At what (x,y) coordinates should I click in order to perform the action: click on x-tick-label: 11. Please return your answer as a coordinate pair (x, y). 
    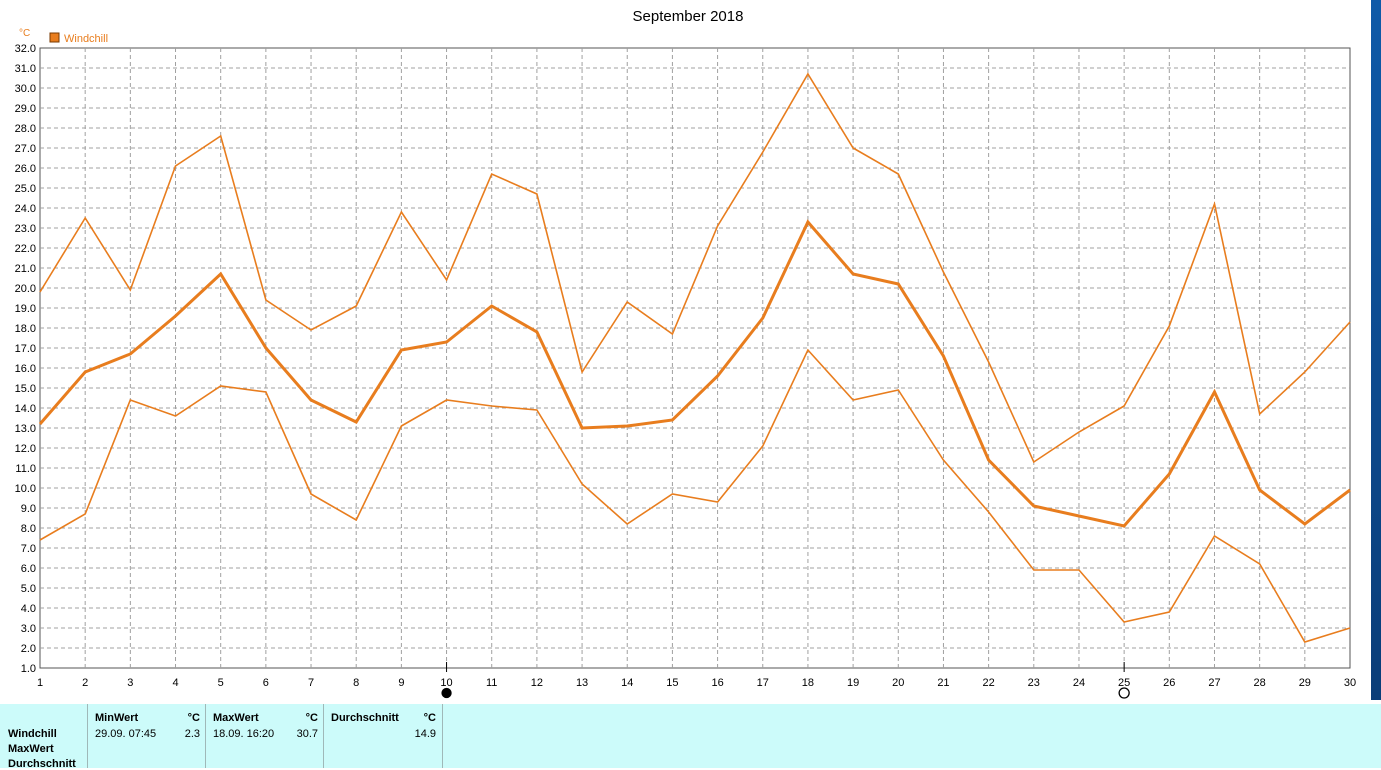
    Looking at the image, I should click on (491, 683).